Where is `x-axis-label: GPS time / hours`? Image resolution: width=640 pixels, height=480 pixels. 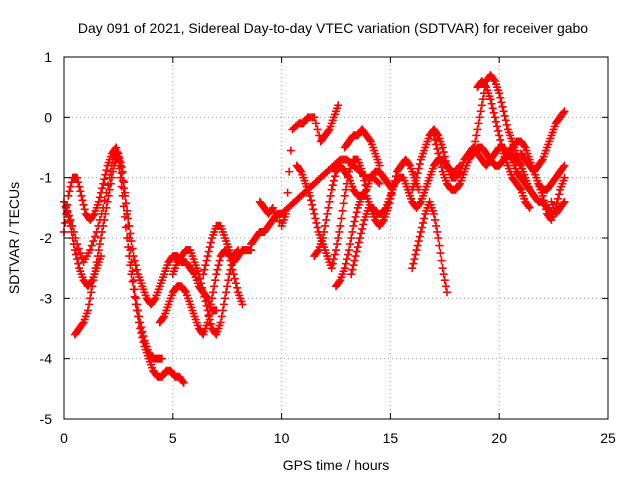
x-axis-label: GPS time / hours is located at coordinates (336, 465).